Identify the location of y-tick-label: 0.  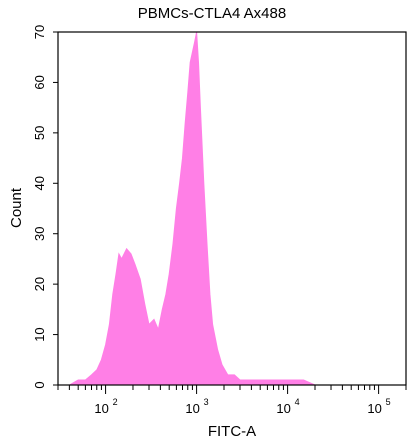
(39, 384).